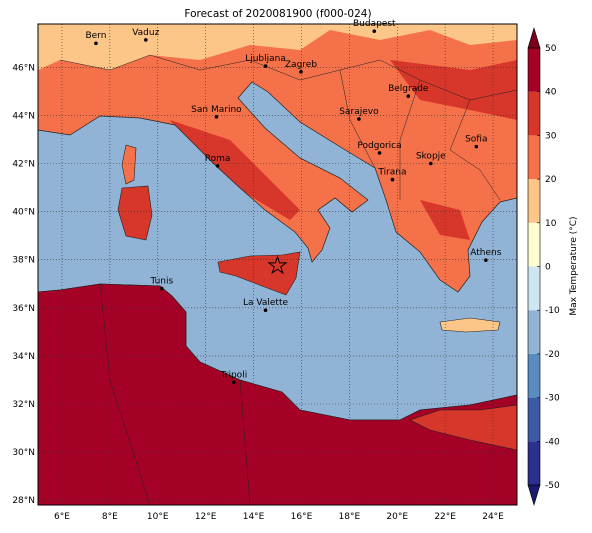 The image size is (592, 533). What do you see at coordinates (23, 453) in the screenshot?
I see `y-tick-label: 30°N` at bounding box center [23, 453].